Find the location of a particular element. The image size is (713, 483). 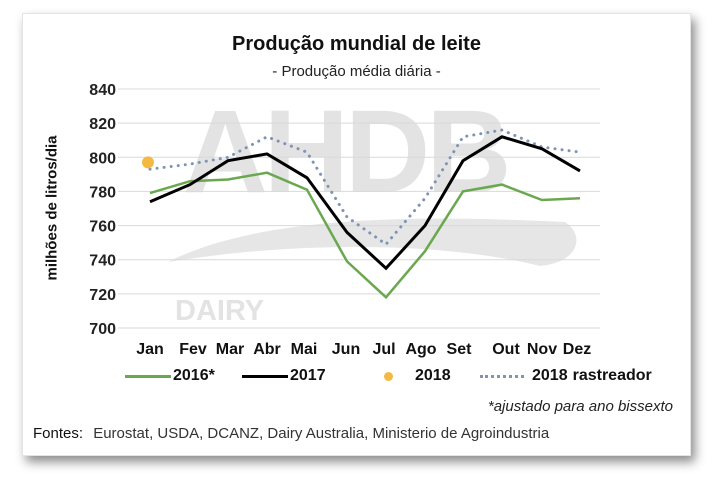

y-tick-label: 720 is located at coordinates (102, 295).